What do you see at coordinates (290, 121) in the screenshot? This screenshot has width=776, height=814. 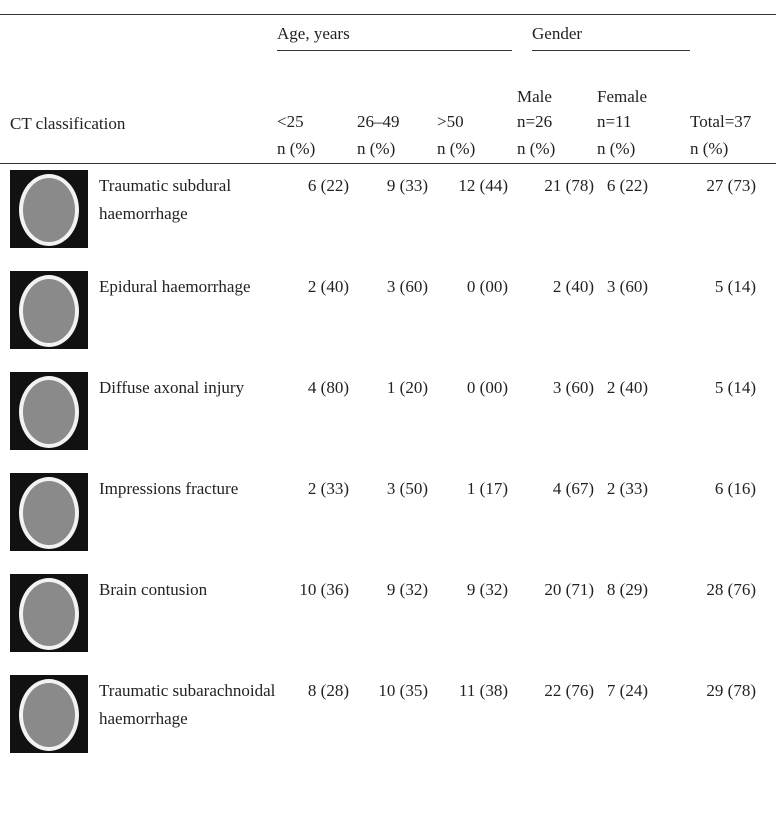 I see `column-label: <25` at bounding box center [290, 121].